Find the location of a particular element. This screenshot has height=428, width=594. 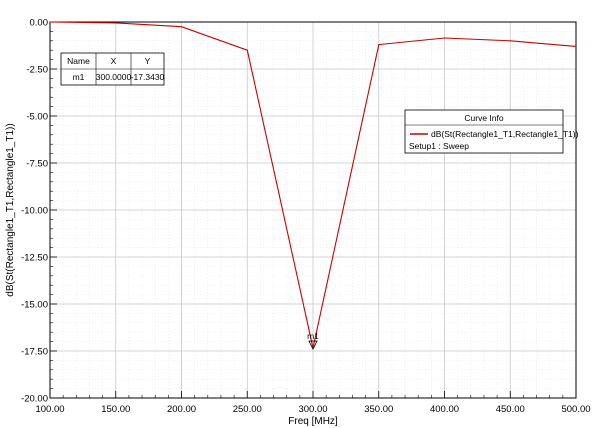

marker-label: m1 is located at coordinates (313, 336).